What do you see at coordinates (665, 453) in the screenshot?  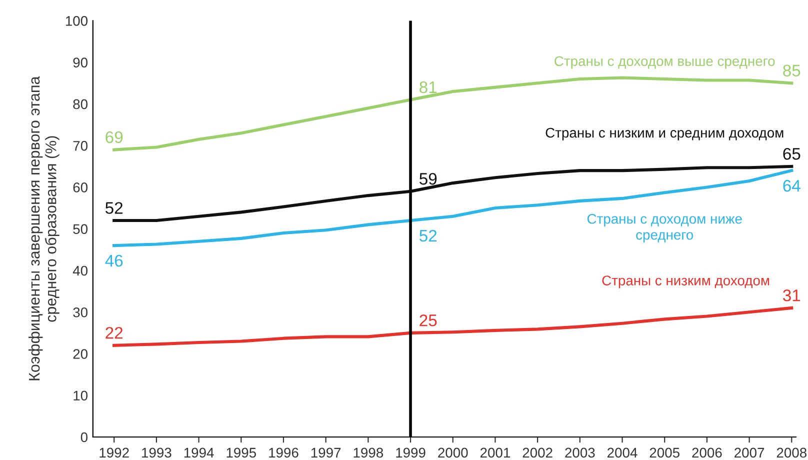 I see `x-tick-label: 2005` at bounding box center [665, 453].